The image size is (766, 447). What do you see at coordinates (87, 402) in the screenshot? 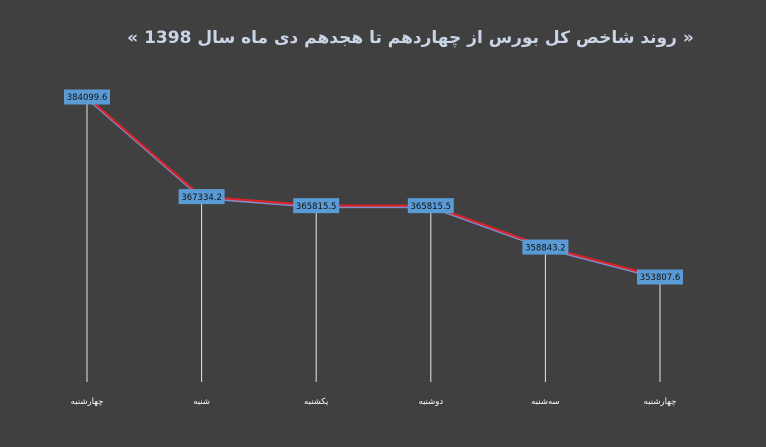
I see `category-label-1: چهارشنبه` at bounding box center [87, 402].